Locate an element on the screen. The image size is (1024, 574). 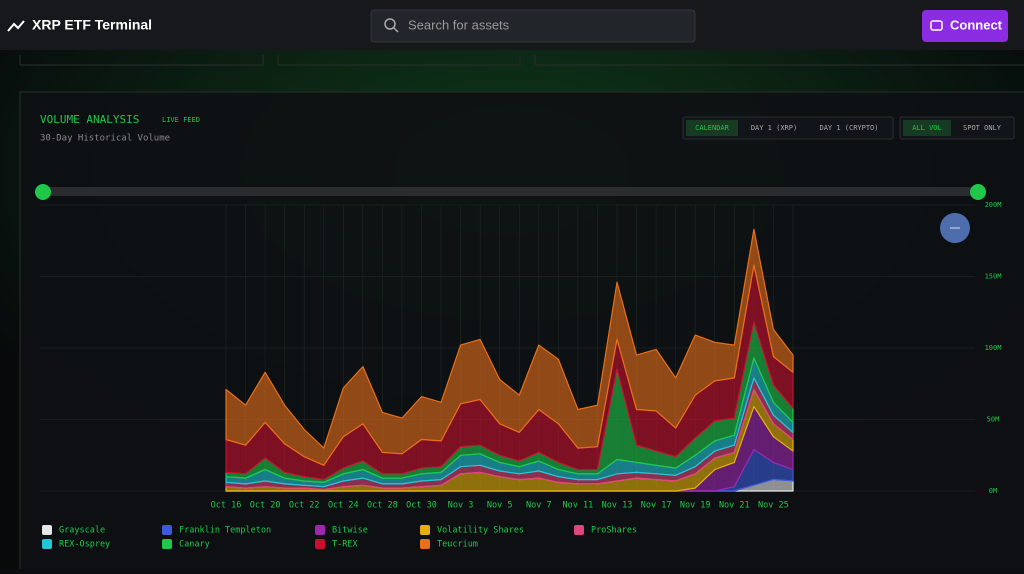
legend-label: T-REX is located at coordinates (345, 545).